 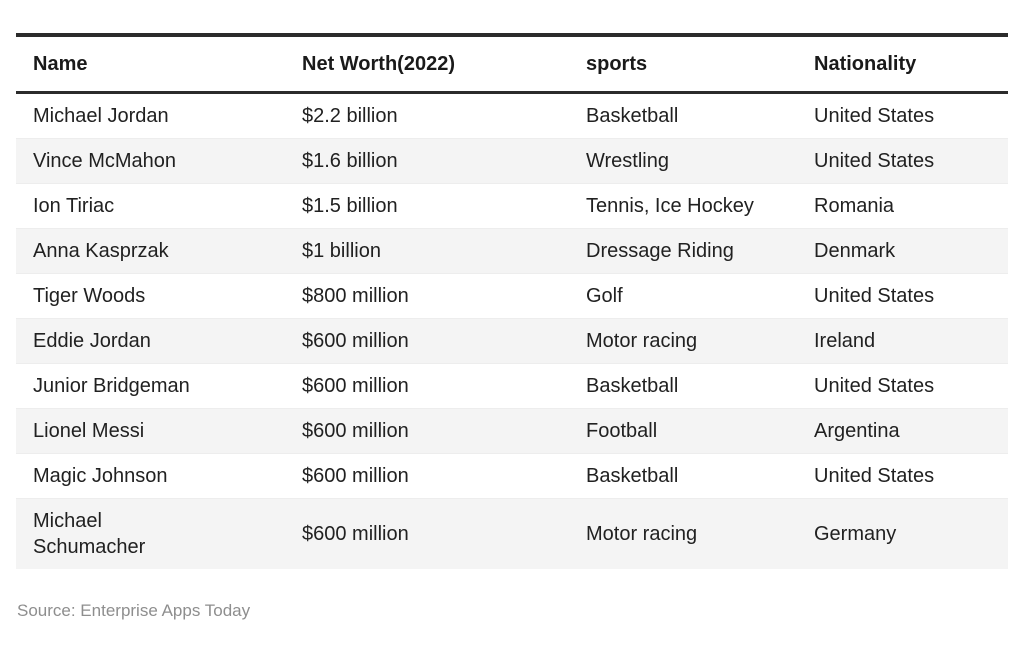 What do you see at coordinates (902, 431) in the screenshot?
I see `cell-nationality: Argentina` at bounding box center [902, 431].